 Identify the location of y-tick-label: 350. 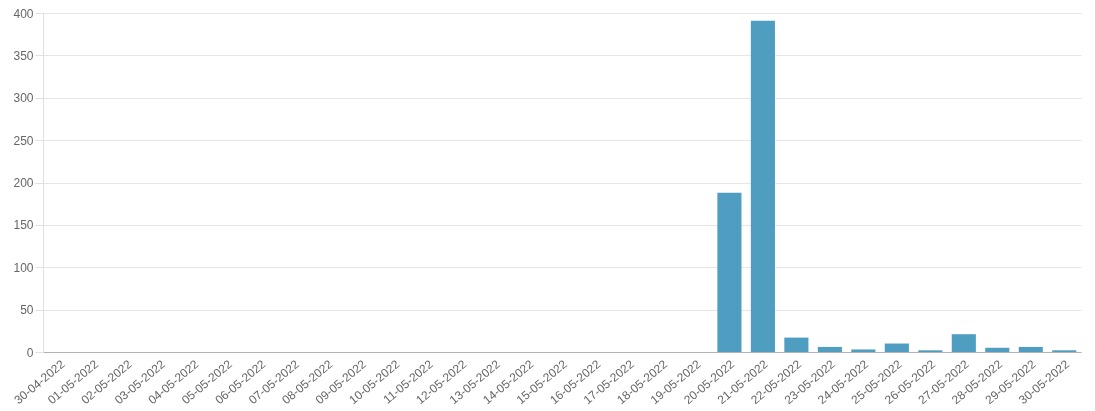
(23, 55).